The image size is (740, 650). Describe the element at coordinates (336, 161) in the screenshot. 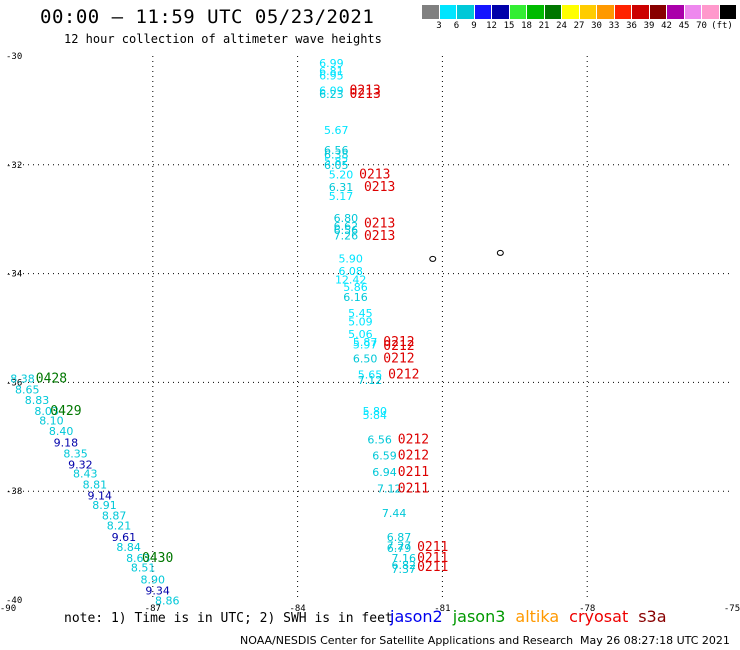

I see `swh-label: 5.82` at that location.